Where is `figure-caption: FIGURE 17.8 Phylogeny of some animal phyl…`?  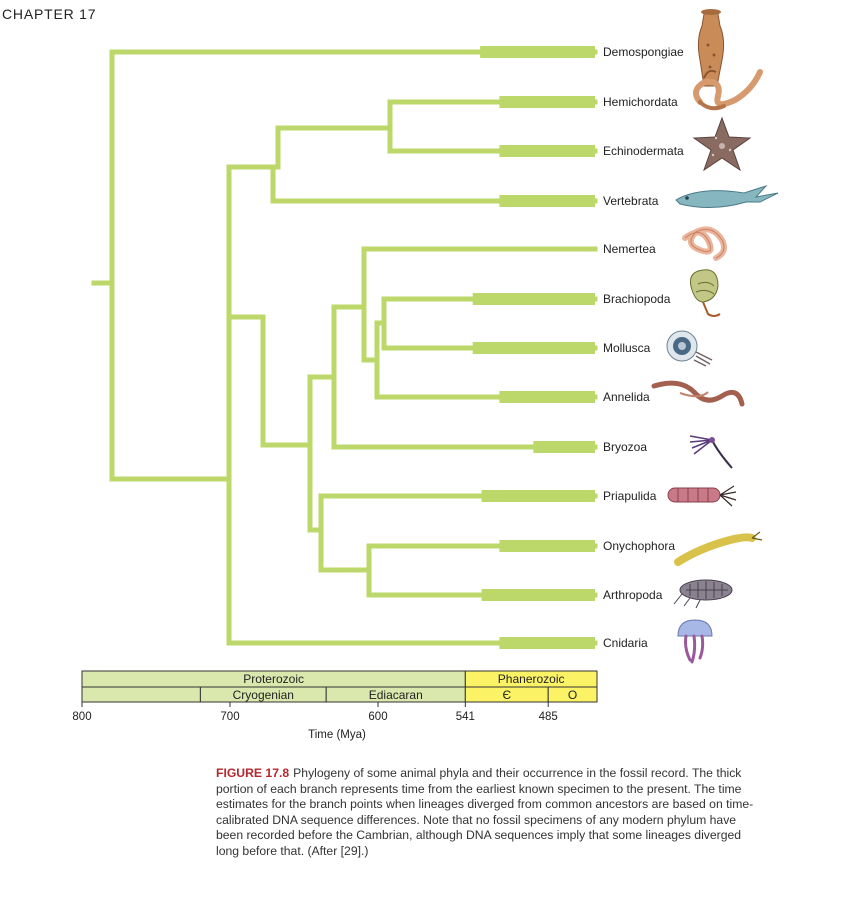 figure-caption: FIGURE 17.8 Phylogeny of some animal phyl… is located at coordinates (486, 813).